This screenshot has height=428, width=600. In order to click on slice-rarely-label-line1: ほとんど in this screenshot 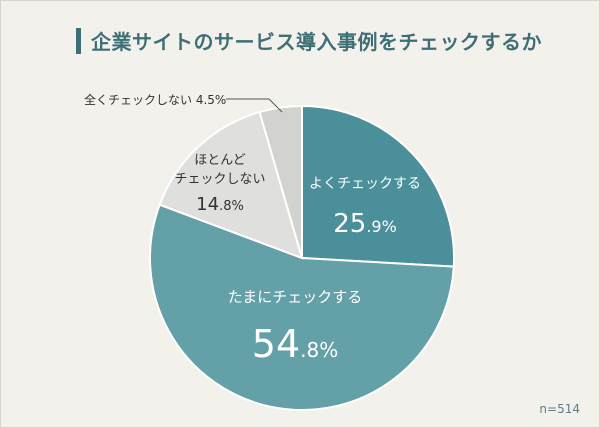, I will do `click(220, 160)`.